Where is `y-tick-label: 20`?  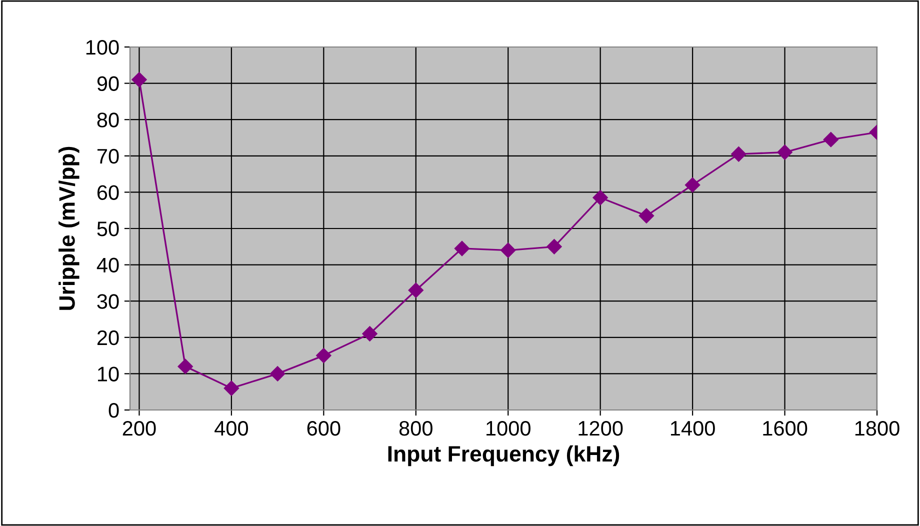
y-tick-label: 20 is located at coordinates (108, 338).